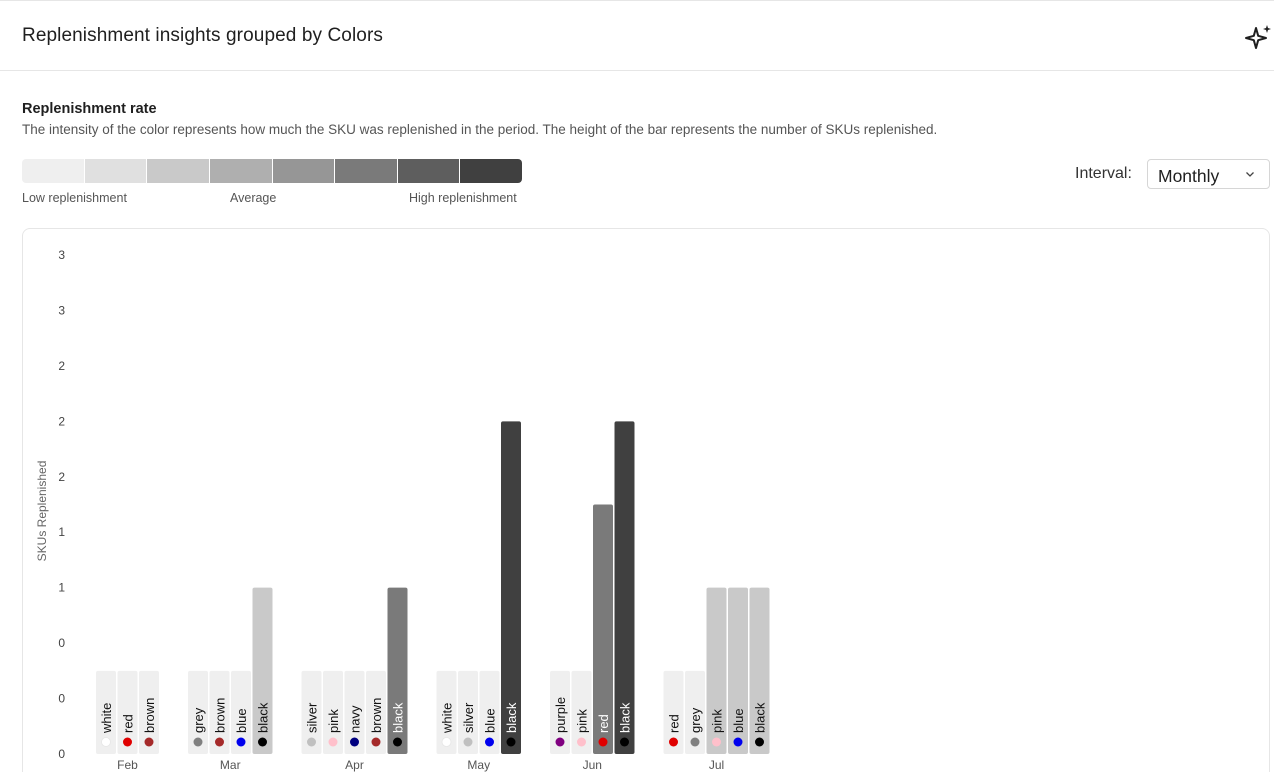 The width and height of the screenshot is (1274, 772). What do you see at coordinates (560, 715) in the screenshot?
I see `bar-label: purple` at bounding box center [560, 715].